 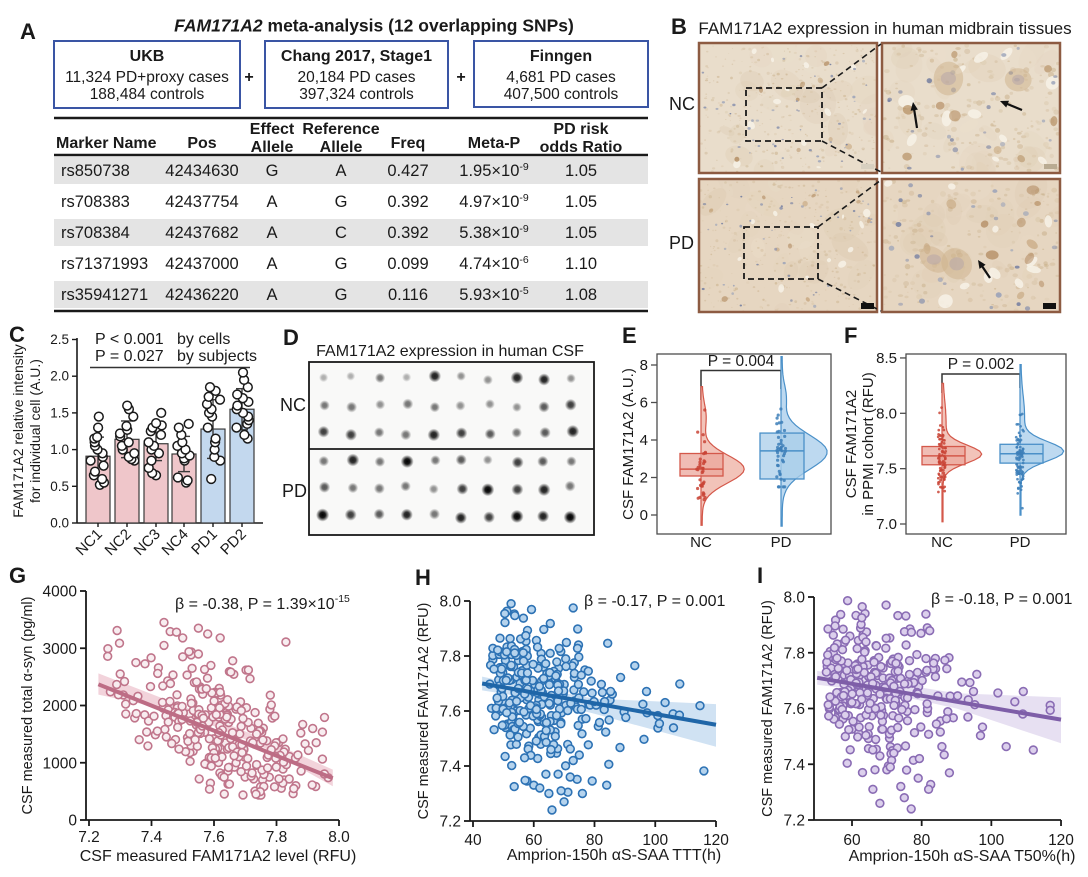 I want to click on svg-text: 42434630, so click(x=201, y=171).